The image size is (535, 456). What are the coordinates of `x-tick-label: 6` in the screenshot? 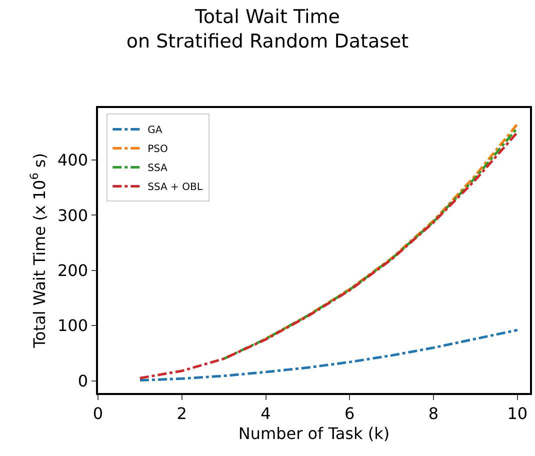 It's located at (349, 413).